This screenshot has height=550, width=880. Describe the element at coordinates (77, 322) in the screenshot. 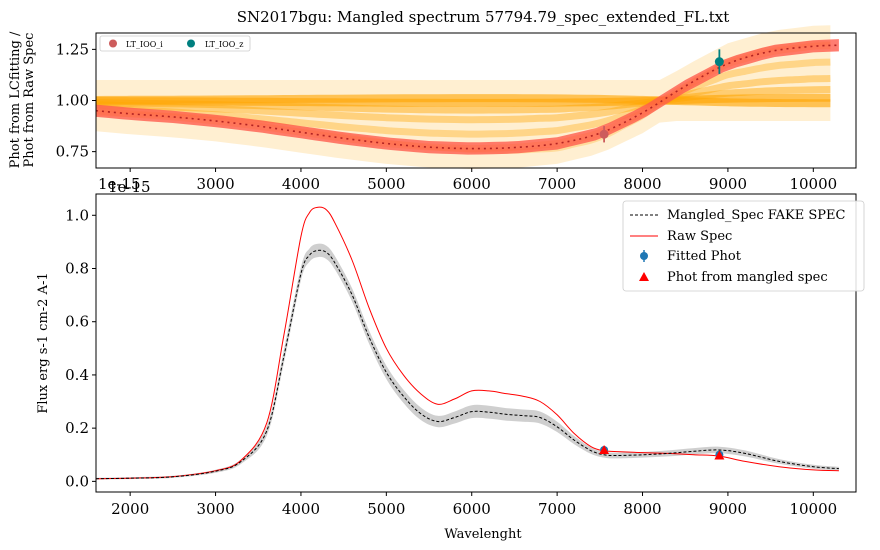

I see `bottom-ytick-label: 0.6` at that location.